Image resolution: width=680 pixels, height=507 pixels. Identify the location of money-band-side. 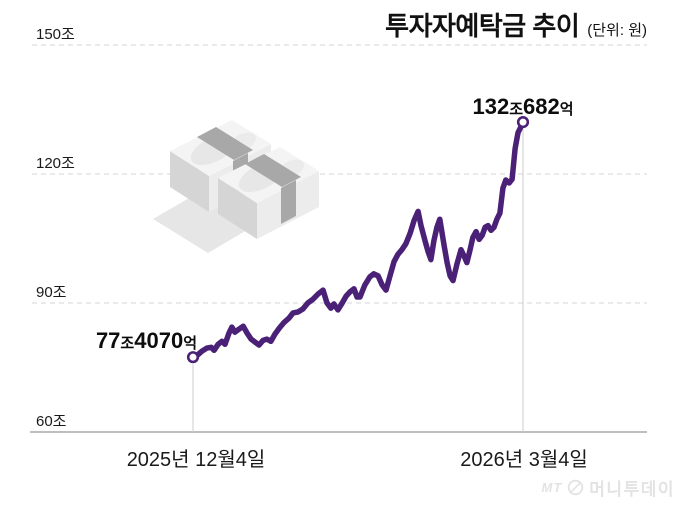
(288, 202).